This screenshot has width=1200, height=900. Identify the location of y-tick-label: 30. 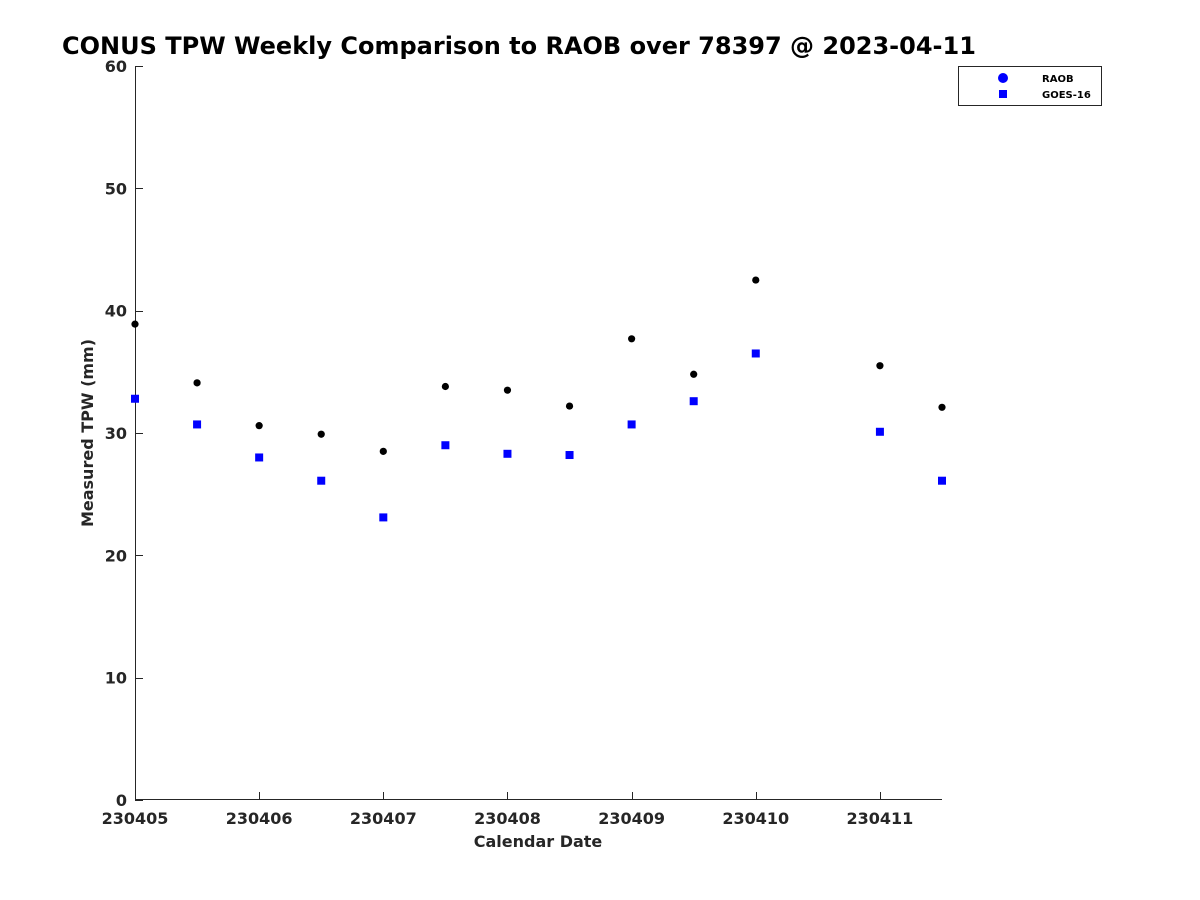
(116, 433).